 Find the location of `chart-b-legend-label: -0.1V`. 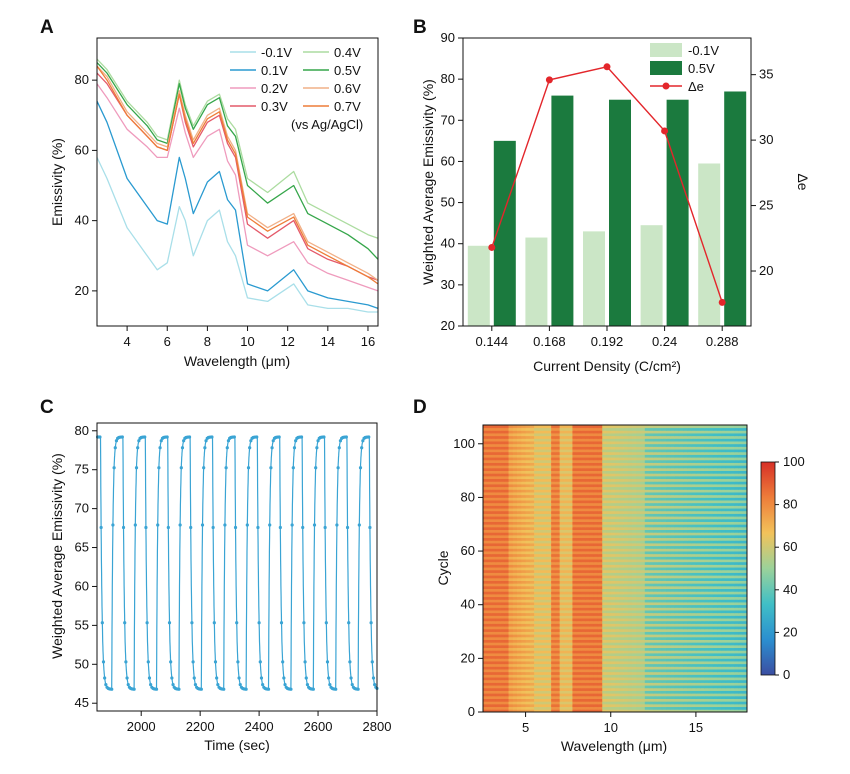

chart-b-legend-label: -0.1V is located at coordinates (703, 50).